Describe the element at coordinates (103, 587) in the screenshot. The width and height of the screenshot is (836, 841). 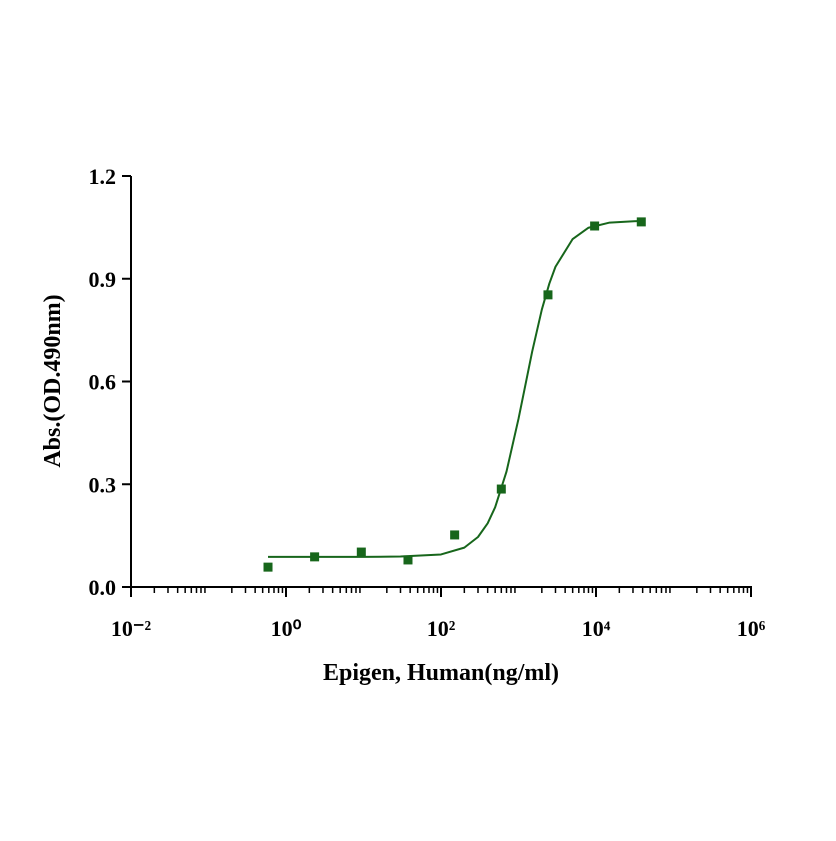
I see `y-tick-label: 0.0` at that location.